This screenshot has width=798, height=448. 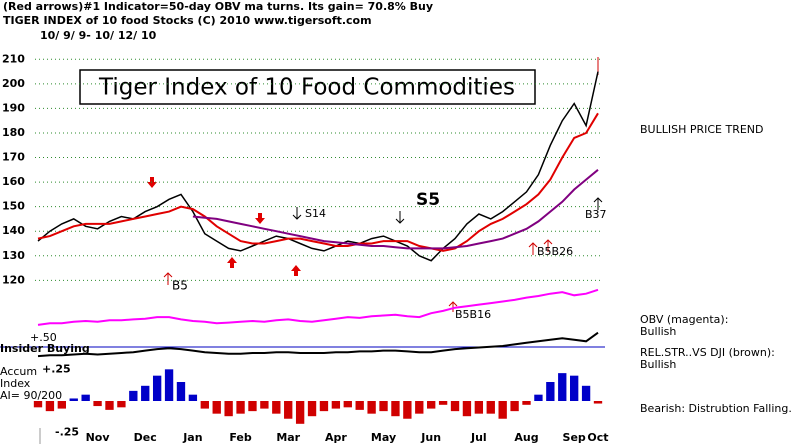 What do you see at coordinates (658, 364) in the screenshot?
I see `side-note: Bullish` at bounding box center [658, 364].